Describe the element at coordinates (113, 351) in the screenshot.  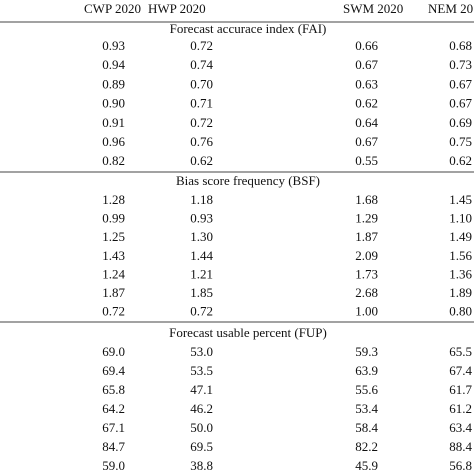
I see `cell: 69.0` at that location.